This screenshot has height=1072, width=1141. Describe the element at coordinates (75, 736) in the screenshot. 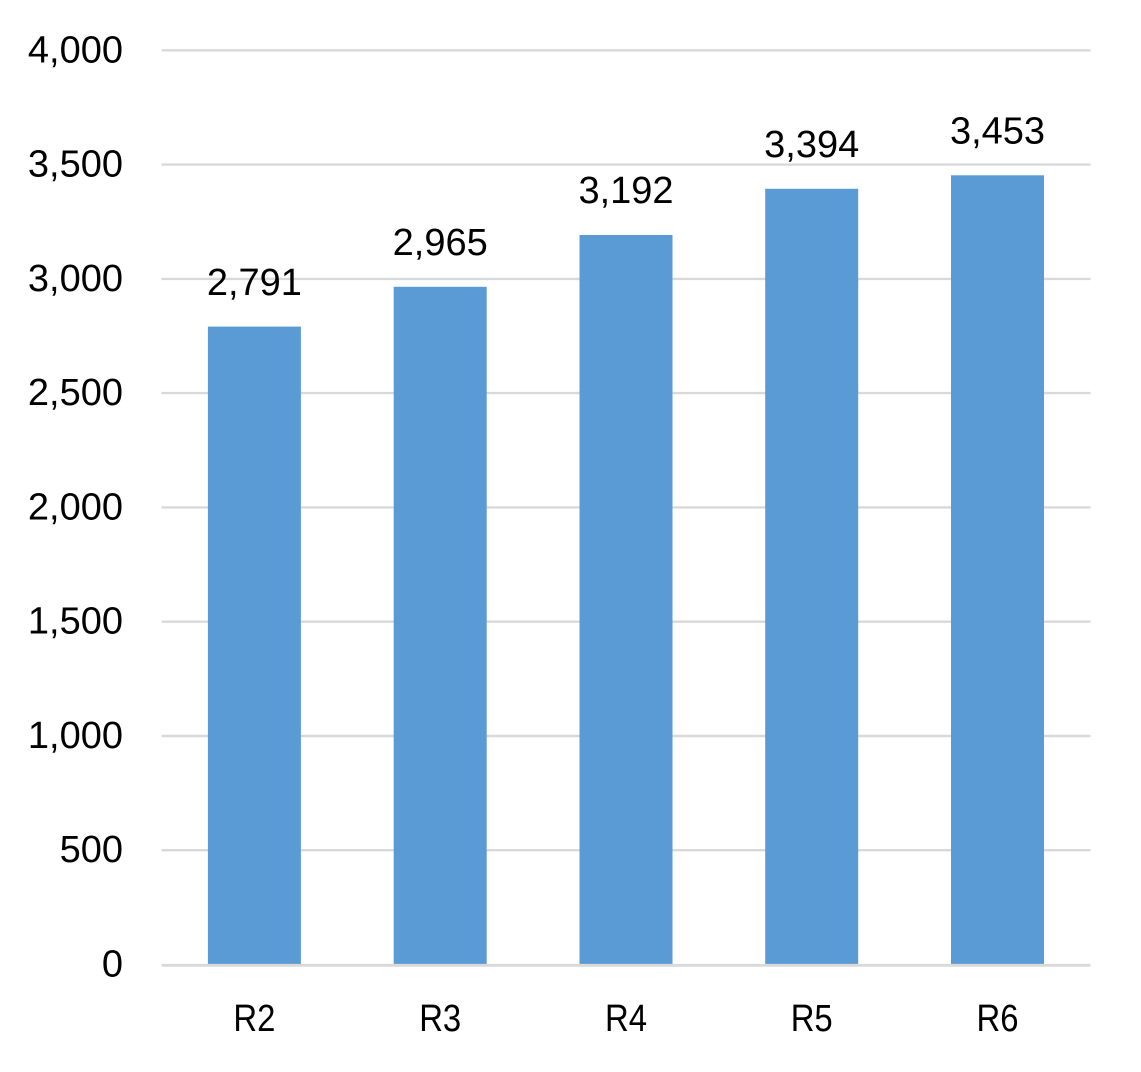

I see `svg-text: 1,000` at that location.